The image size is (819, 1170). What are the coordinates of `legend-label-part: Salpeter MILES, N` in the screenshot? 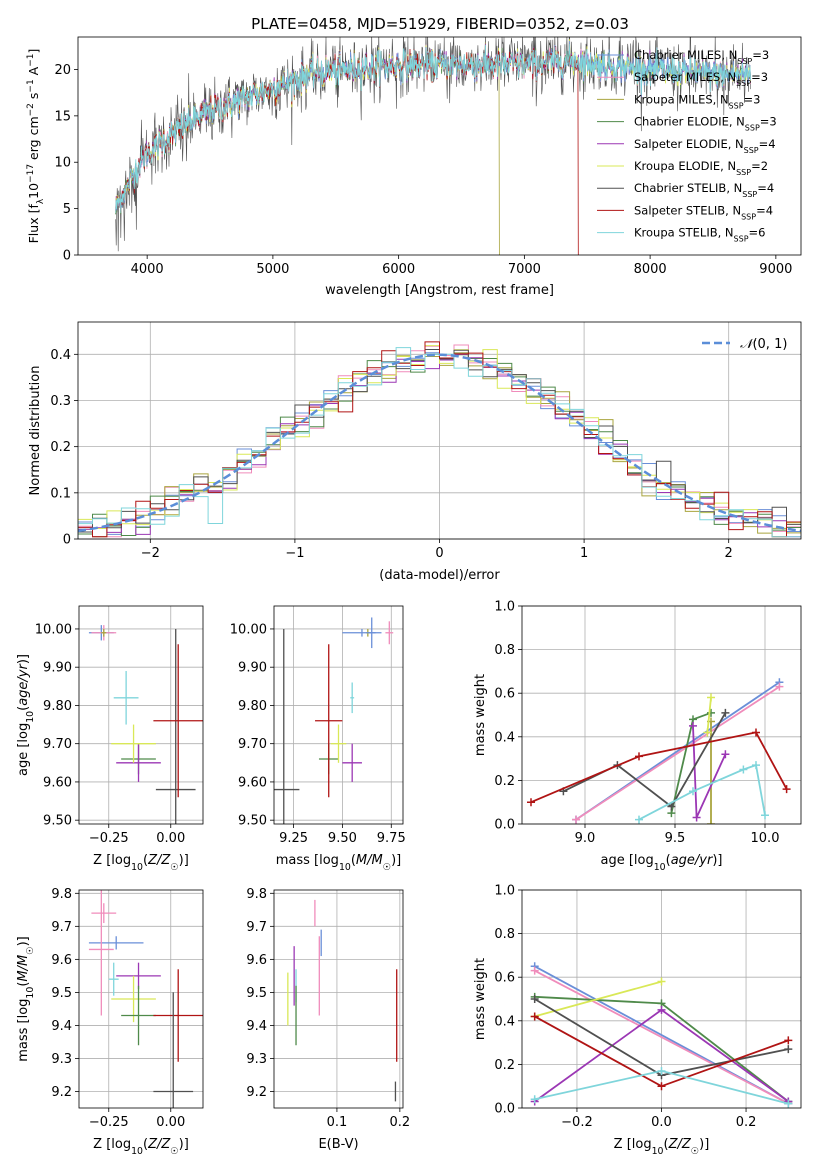 It's located at (685, 77).